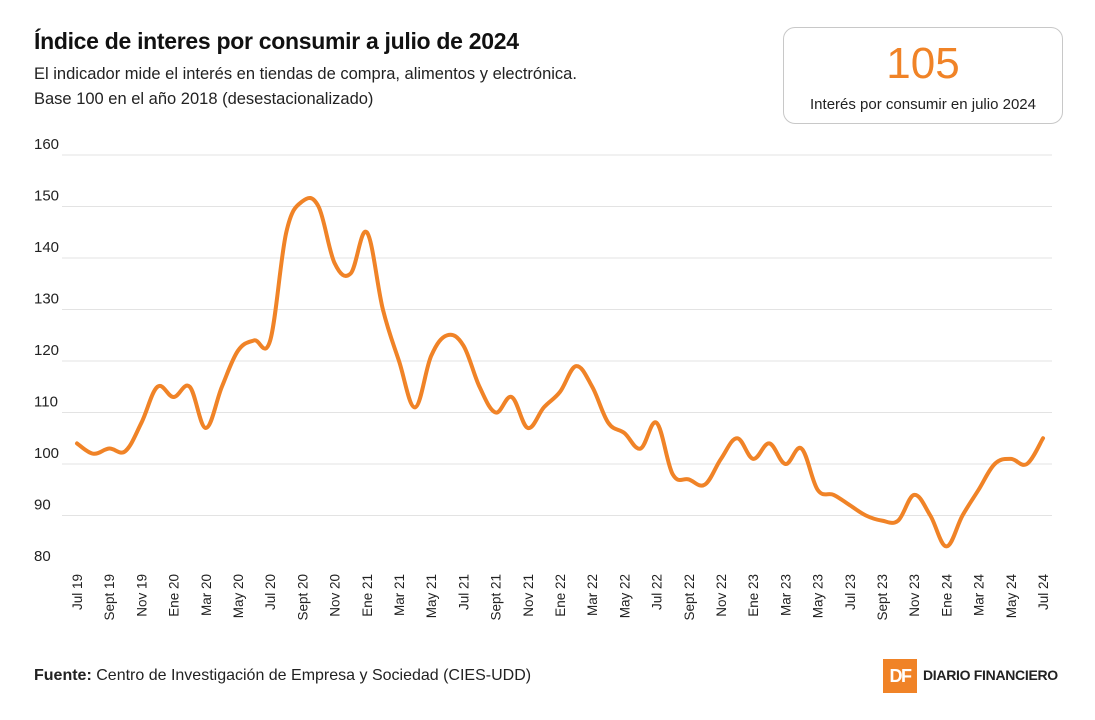 The height and width of the screenshot is (720, 1095). Describe the element at coordinates (335, 595) in the screenshot. I see `x-tick-label: Nov 20` at that location.